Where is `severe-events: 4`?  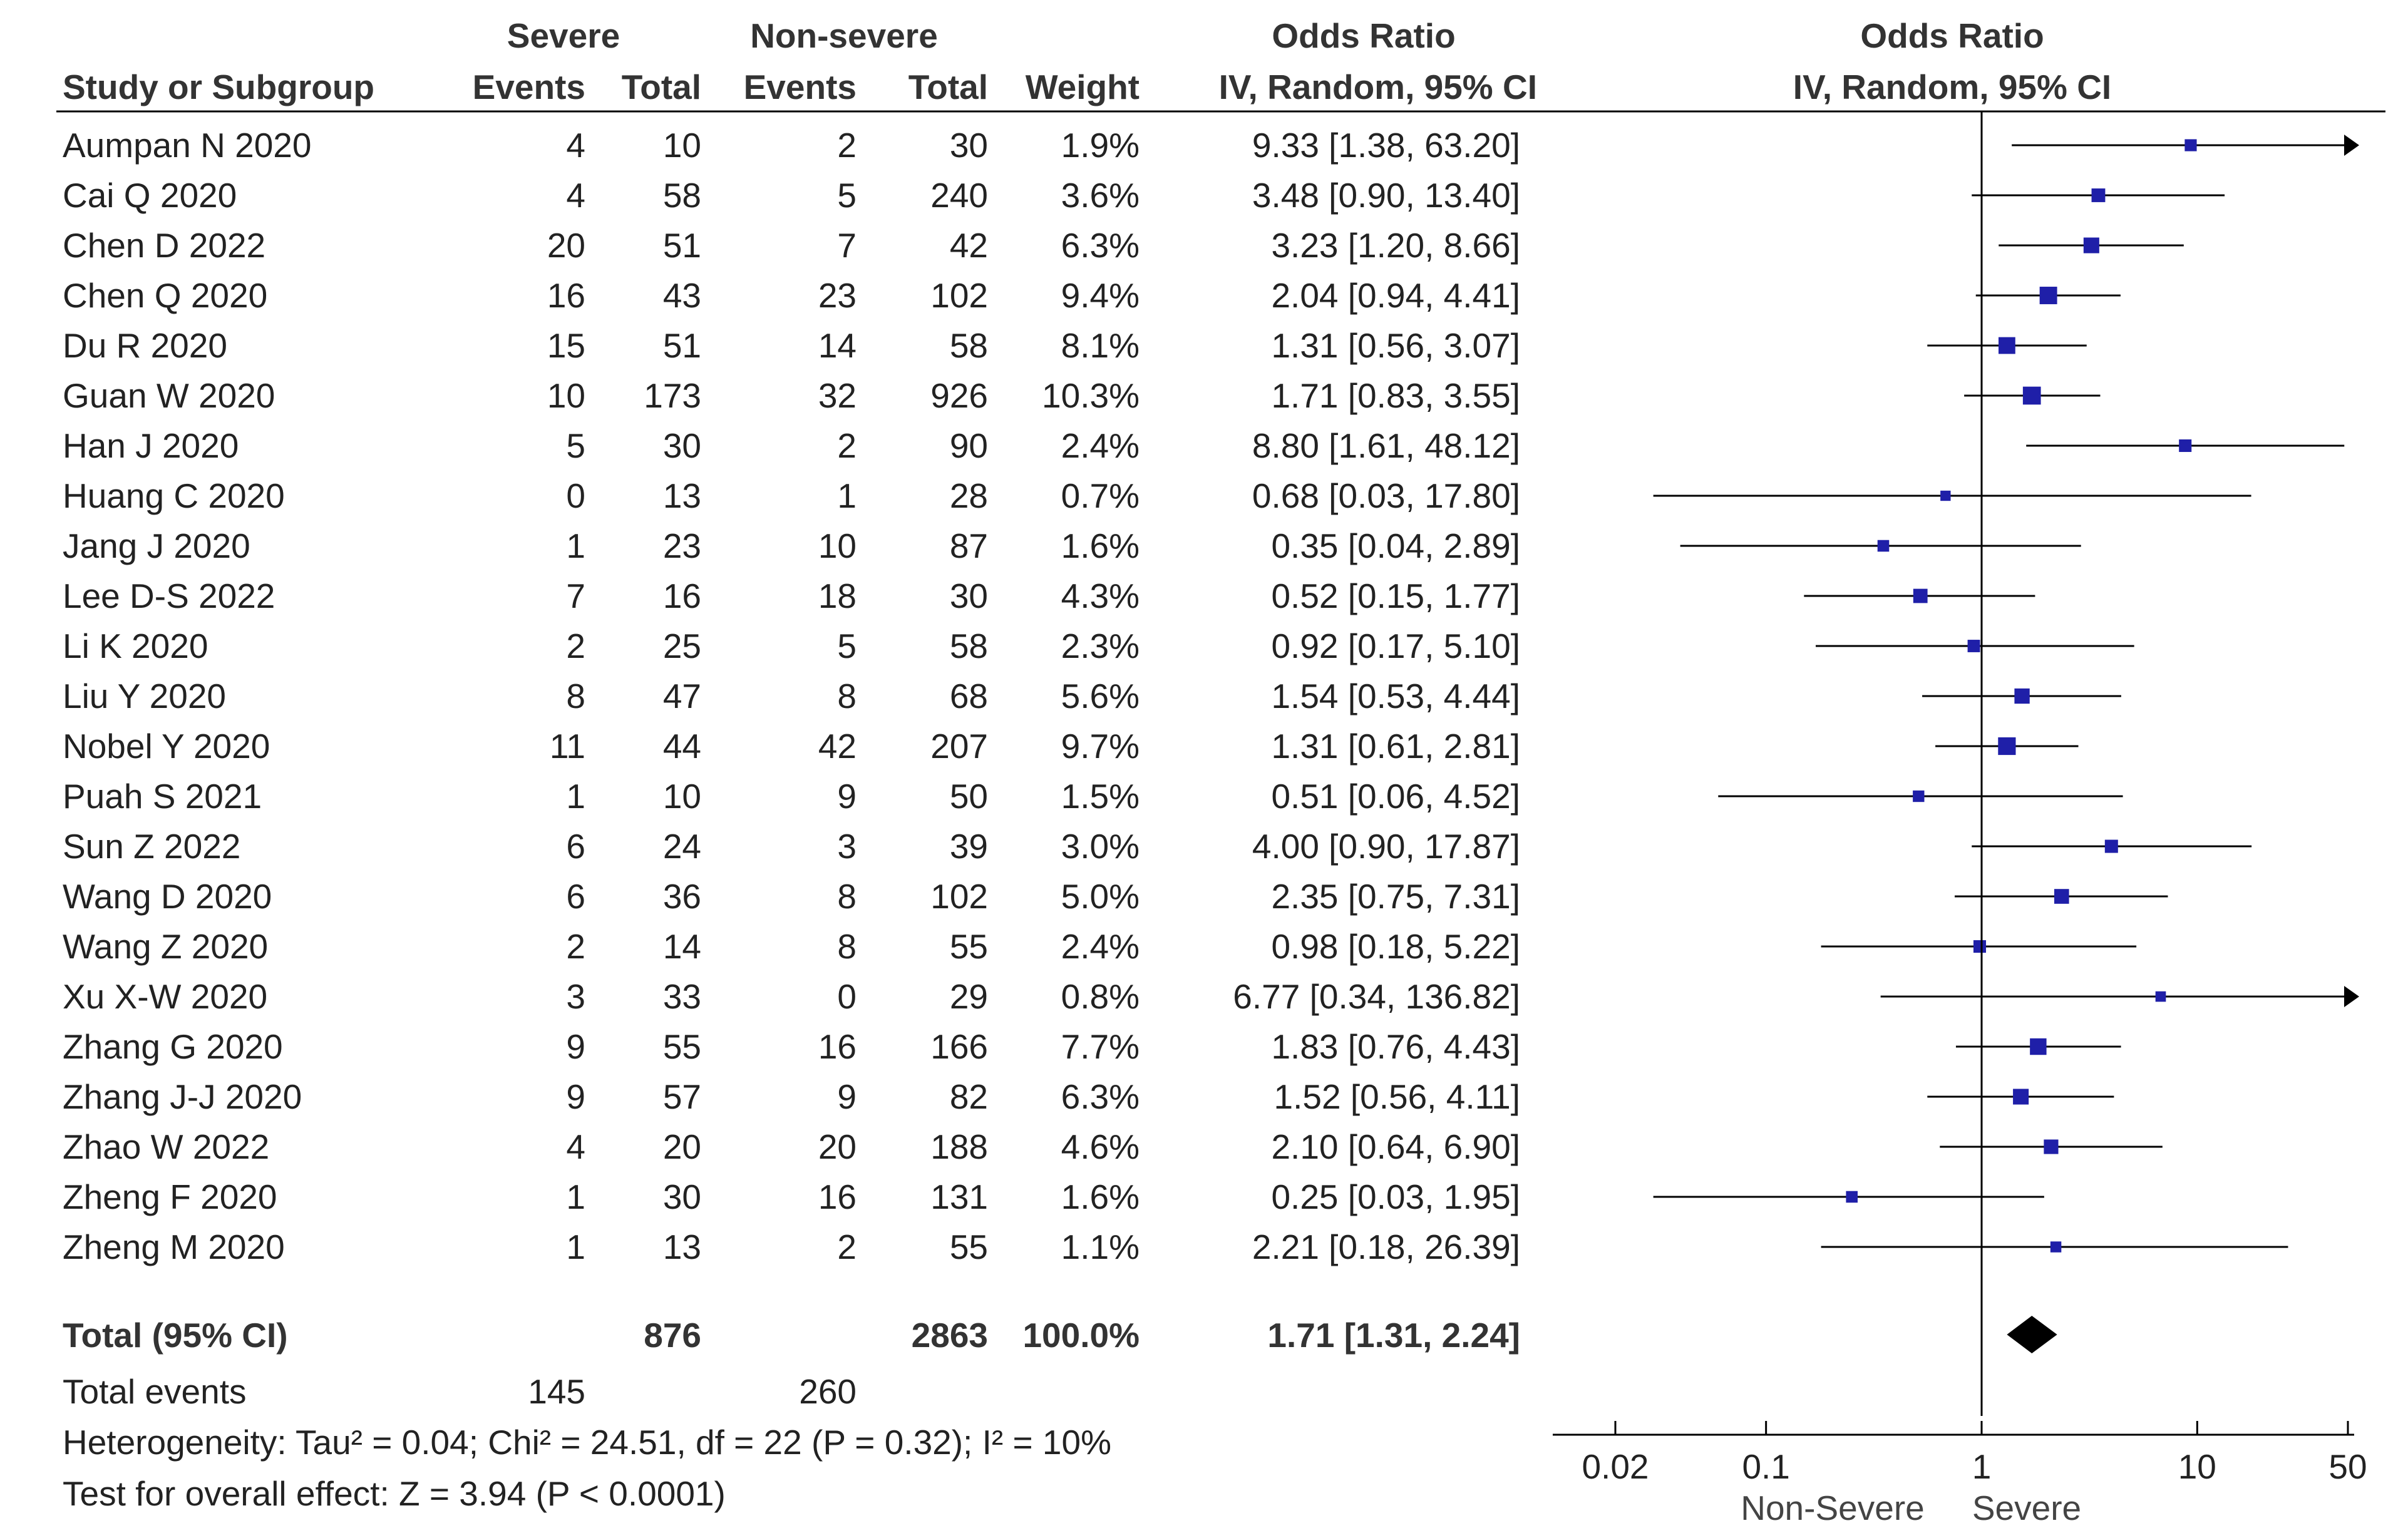 severe-events: 4 is located at coordinates (575, 1146).